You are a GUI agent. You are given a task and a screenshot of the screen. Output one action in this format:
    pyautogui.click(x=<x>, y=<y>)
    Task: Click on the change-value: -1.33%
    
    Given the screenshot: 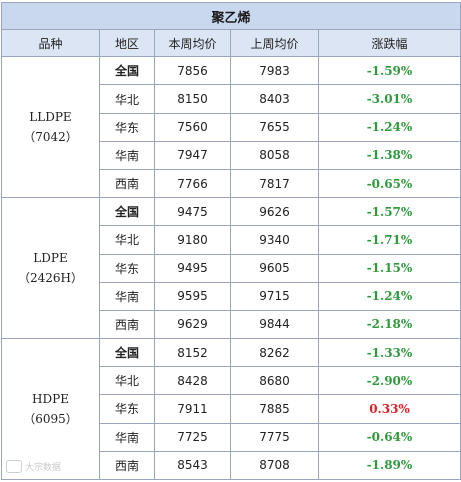 What is the action you would take?
    pyautogui.click(x=389, y=353)
    